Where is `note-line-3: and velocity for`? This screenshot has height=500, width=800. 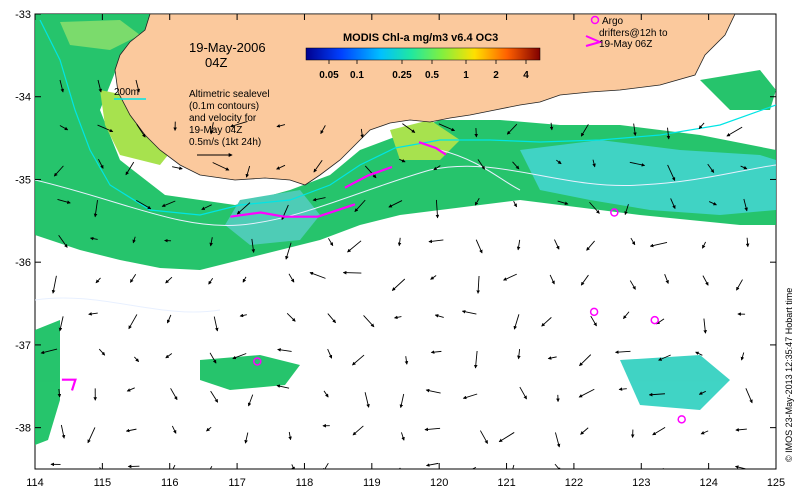 note-line-3: and velocity for is located at coordinates (223, 118).